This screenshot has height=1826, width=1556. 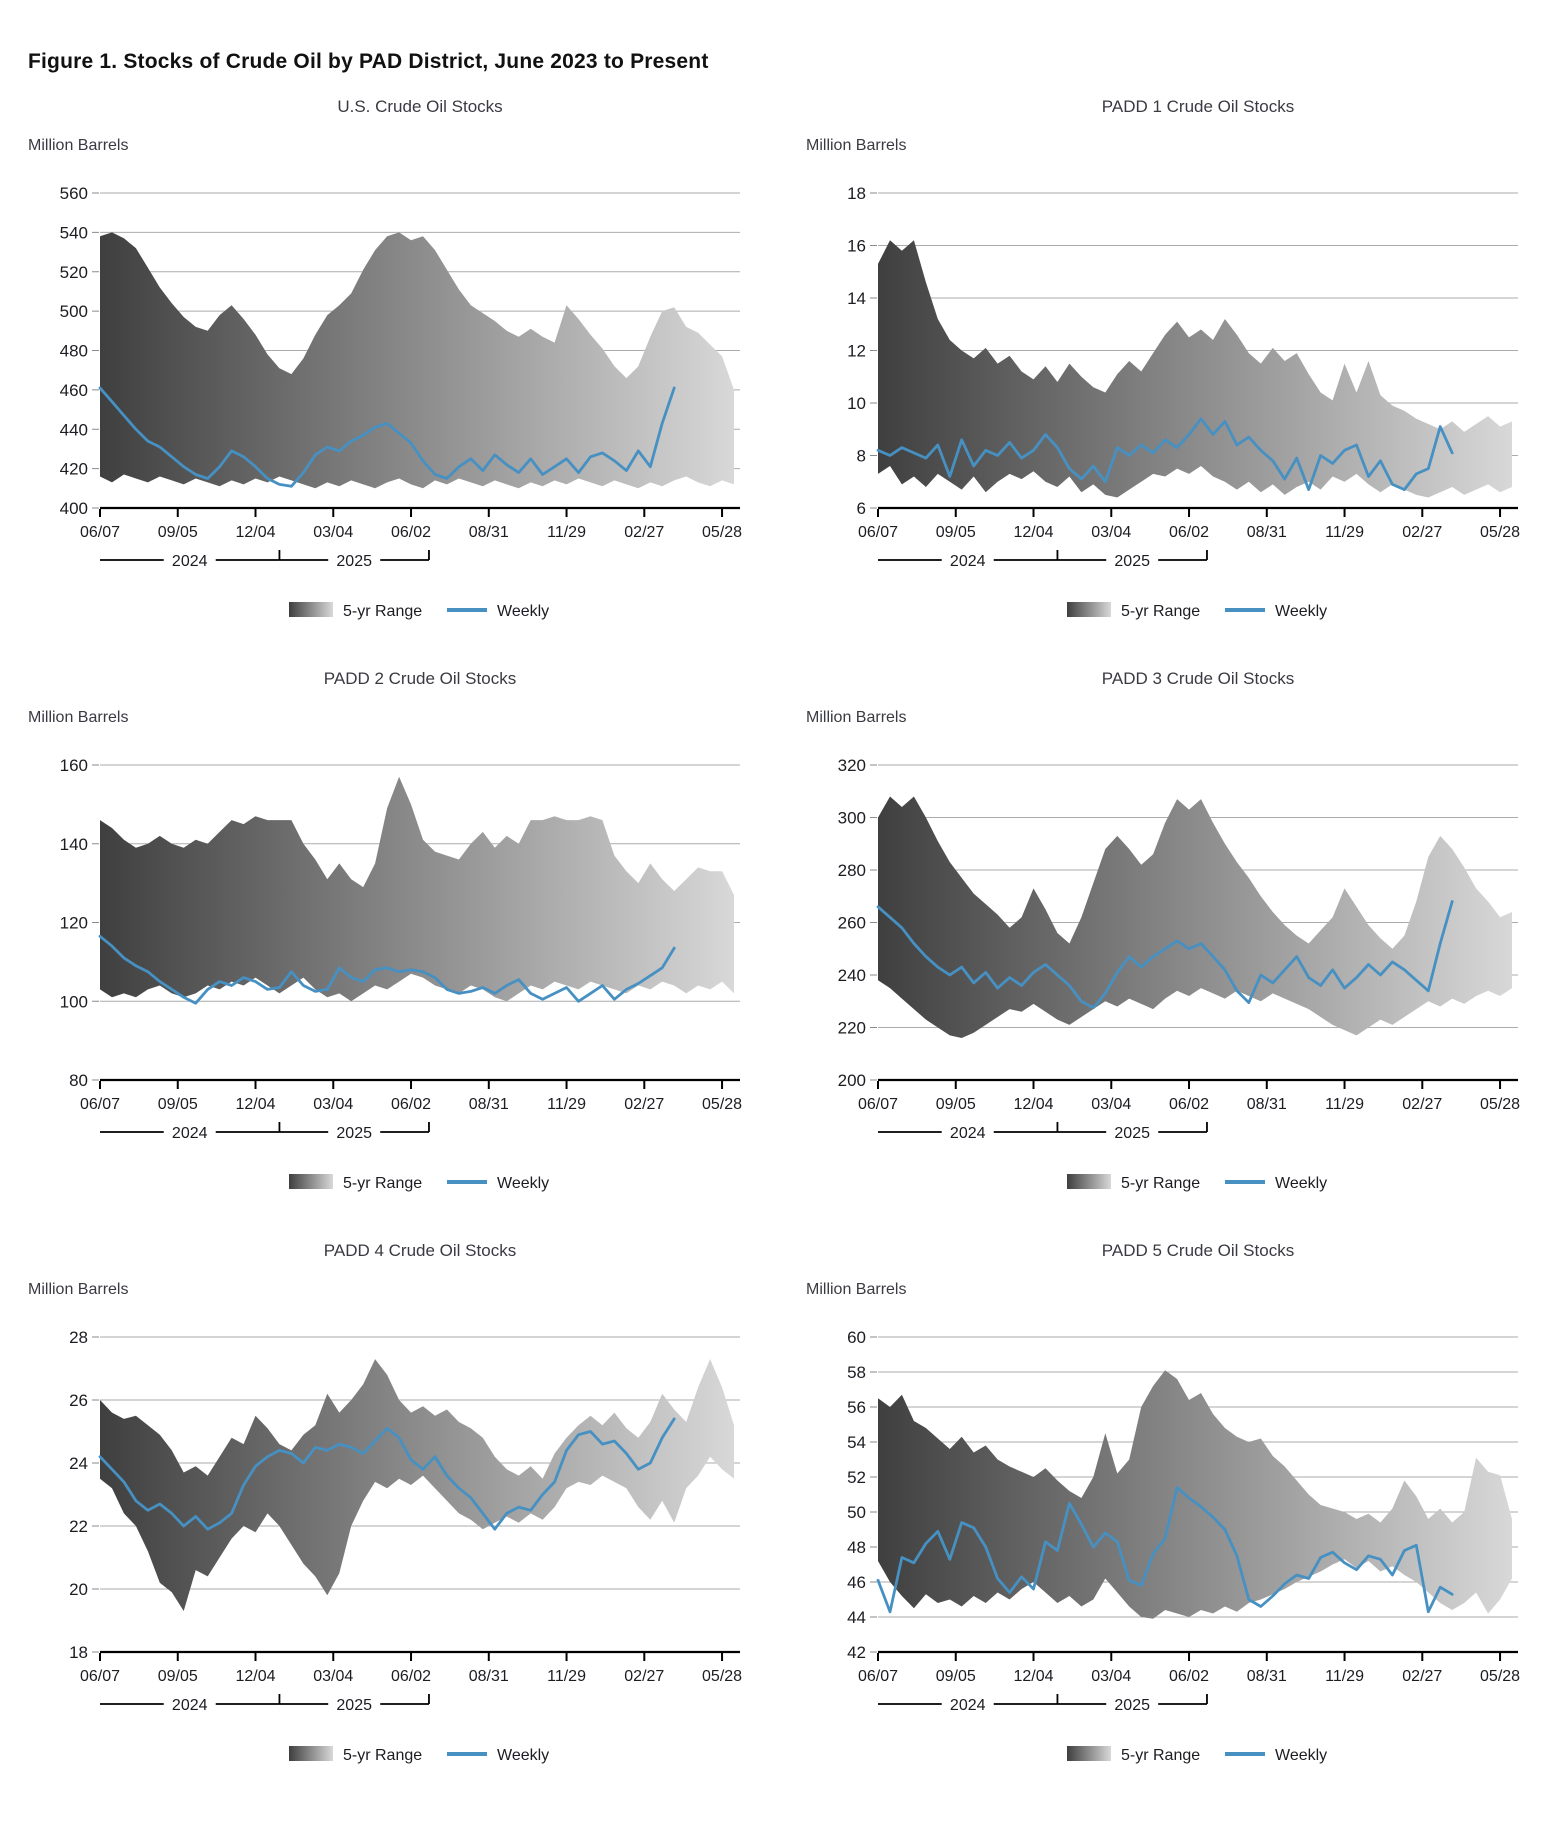 What do you see at coordinates (856, 1617) in the screenshot?
I see `y-tick-label: 44` at bounding box center [856, 1617].